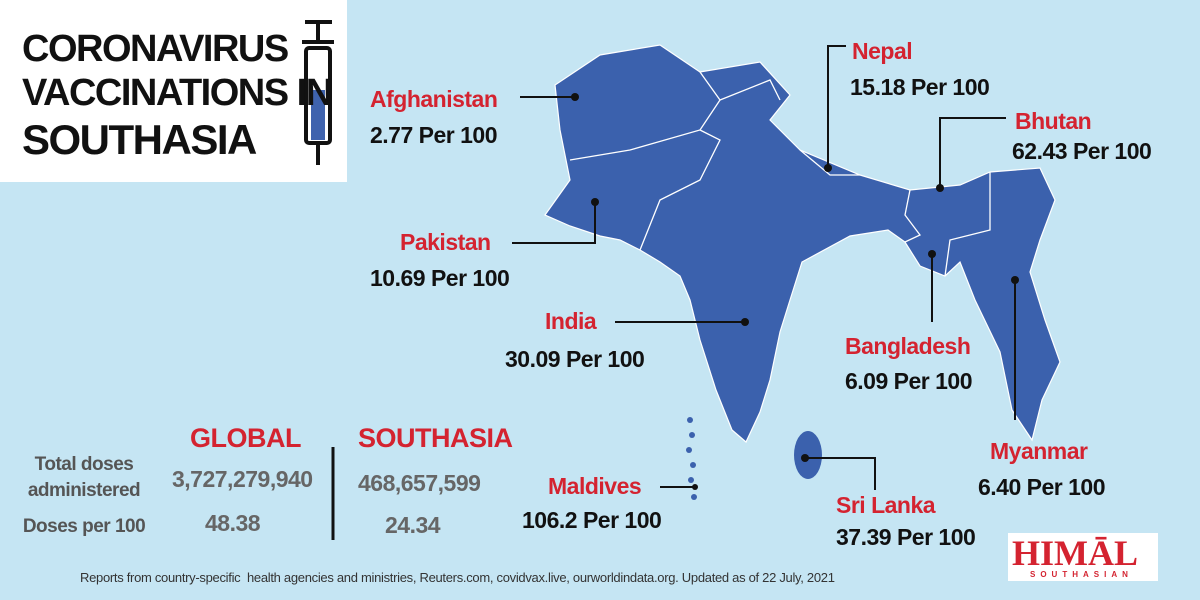 This screenshot has width=1200, height=600. I want to click on title-line: CORONAVIRUS, so click(155, 49).